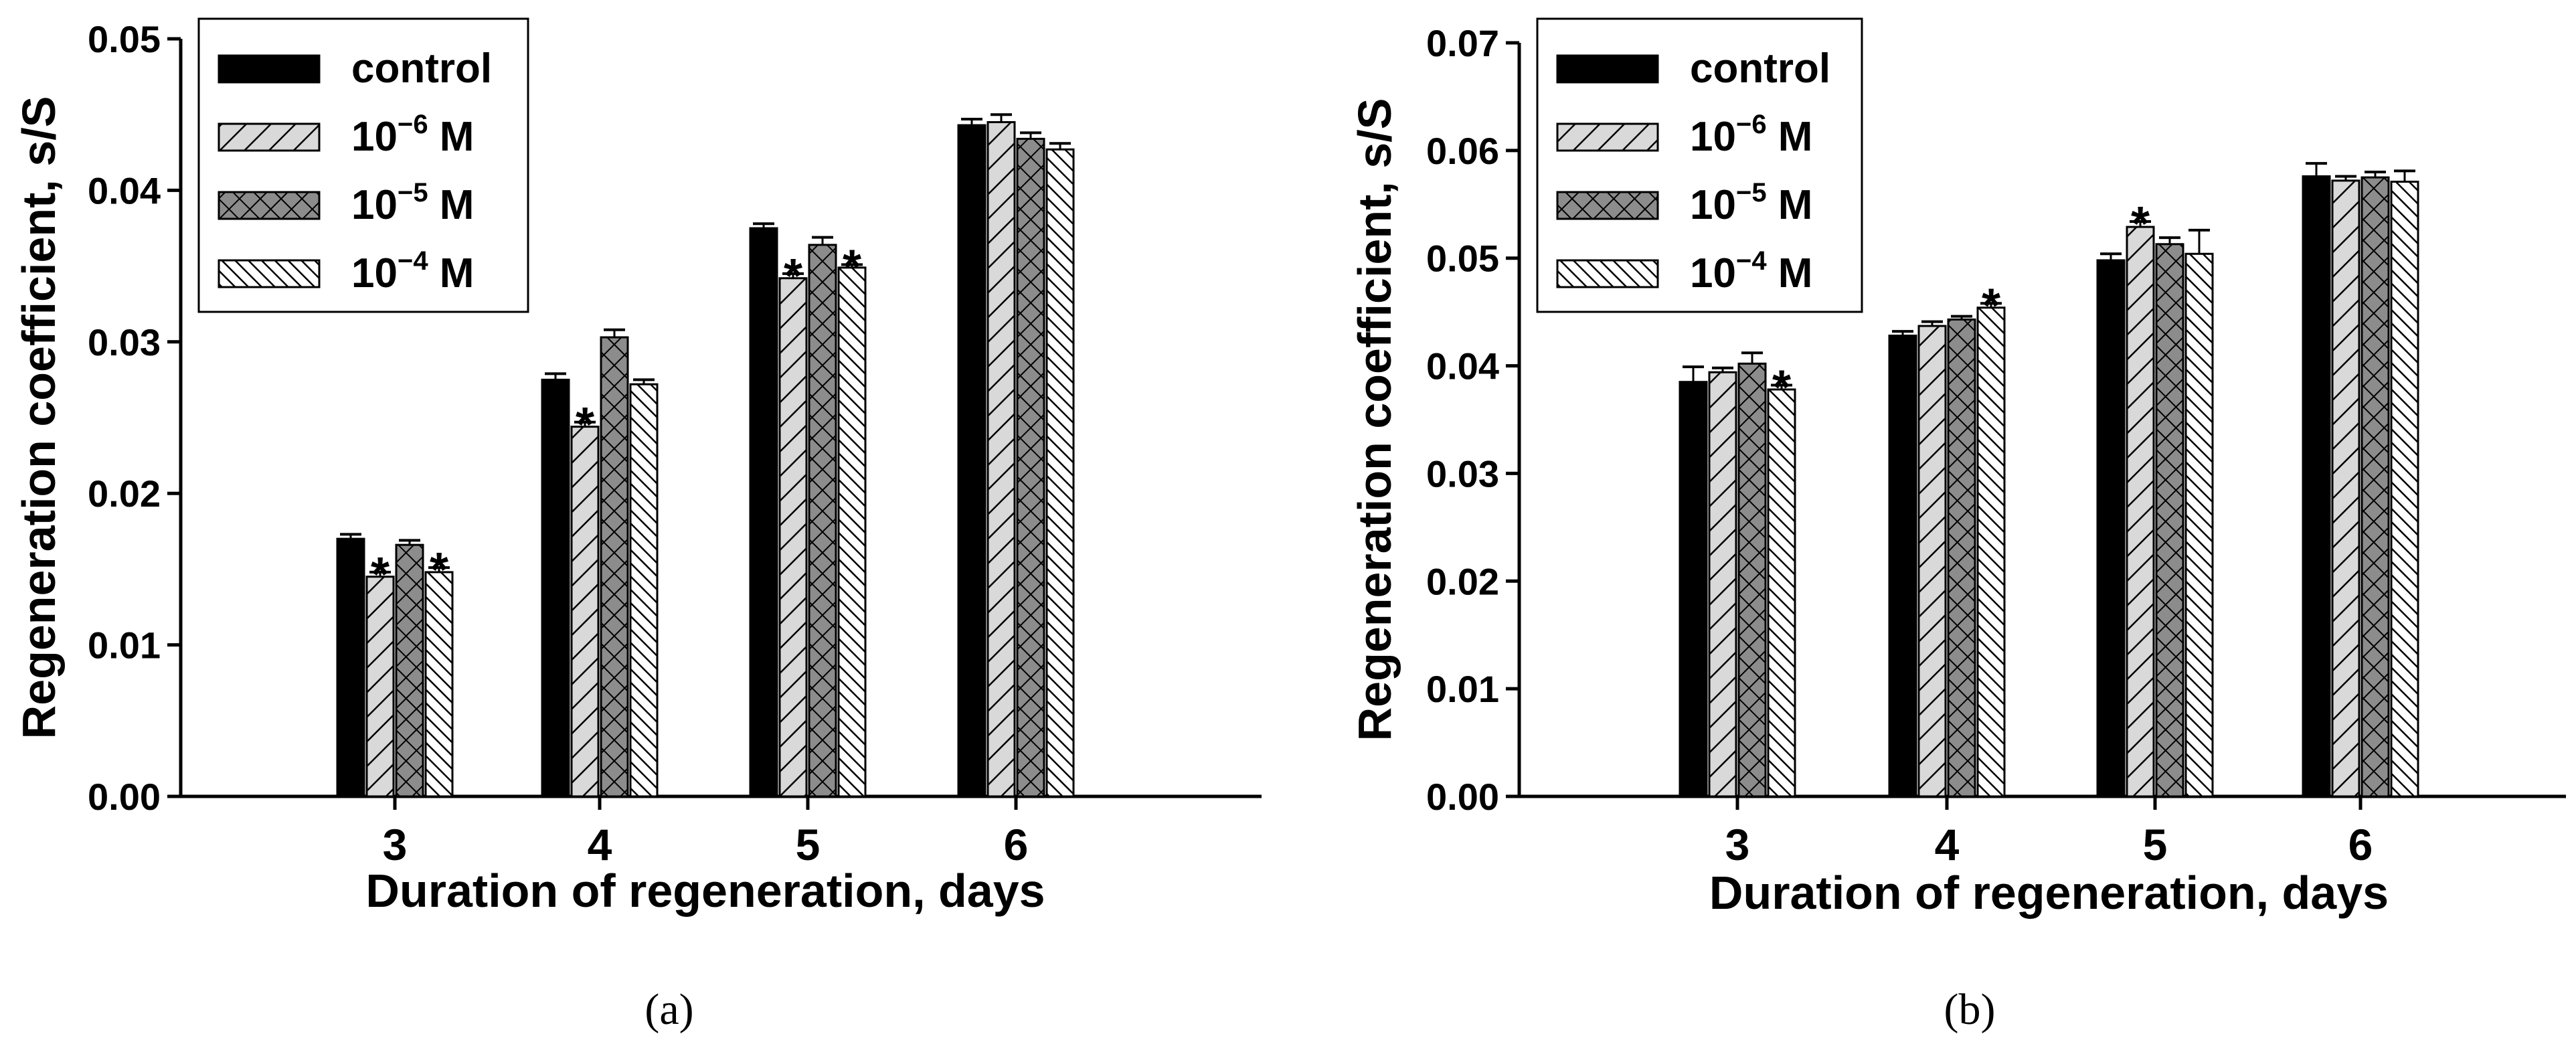 This screenshot has width=2576, height=1040. I want to click on panel-caption: (a), so click(669, 1009).